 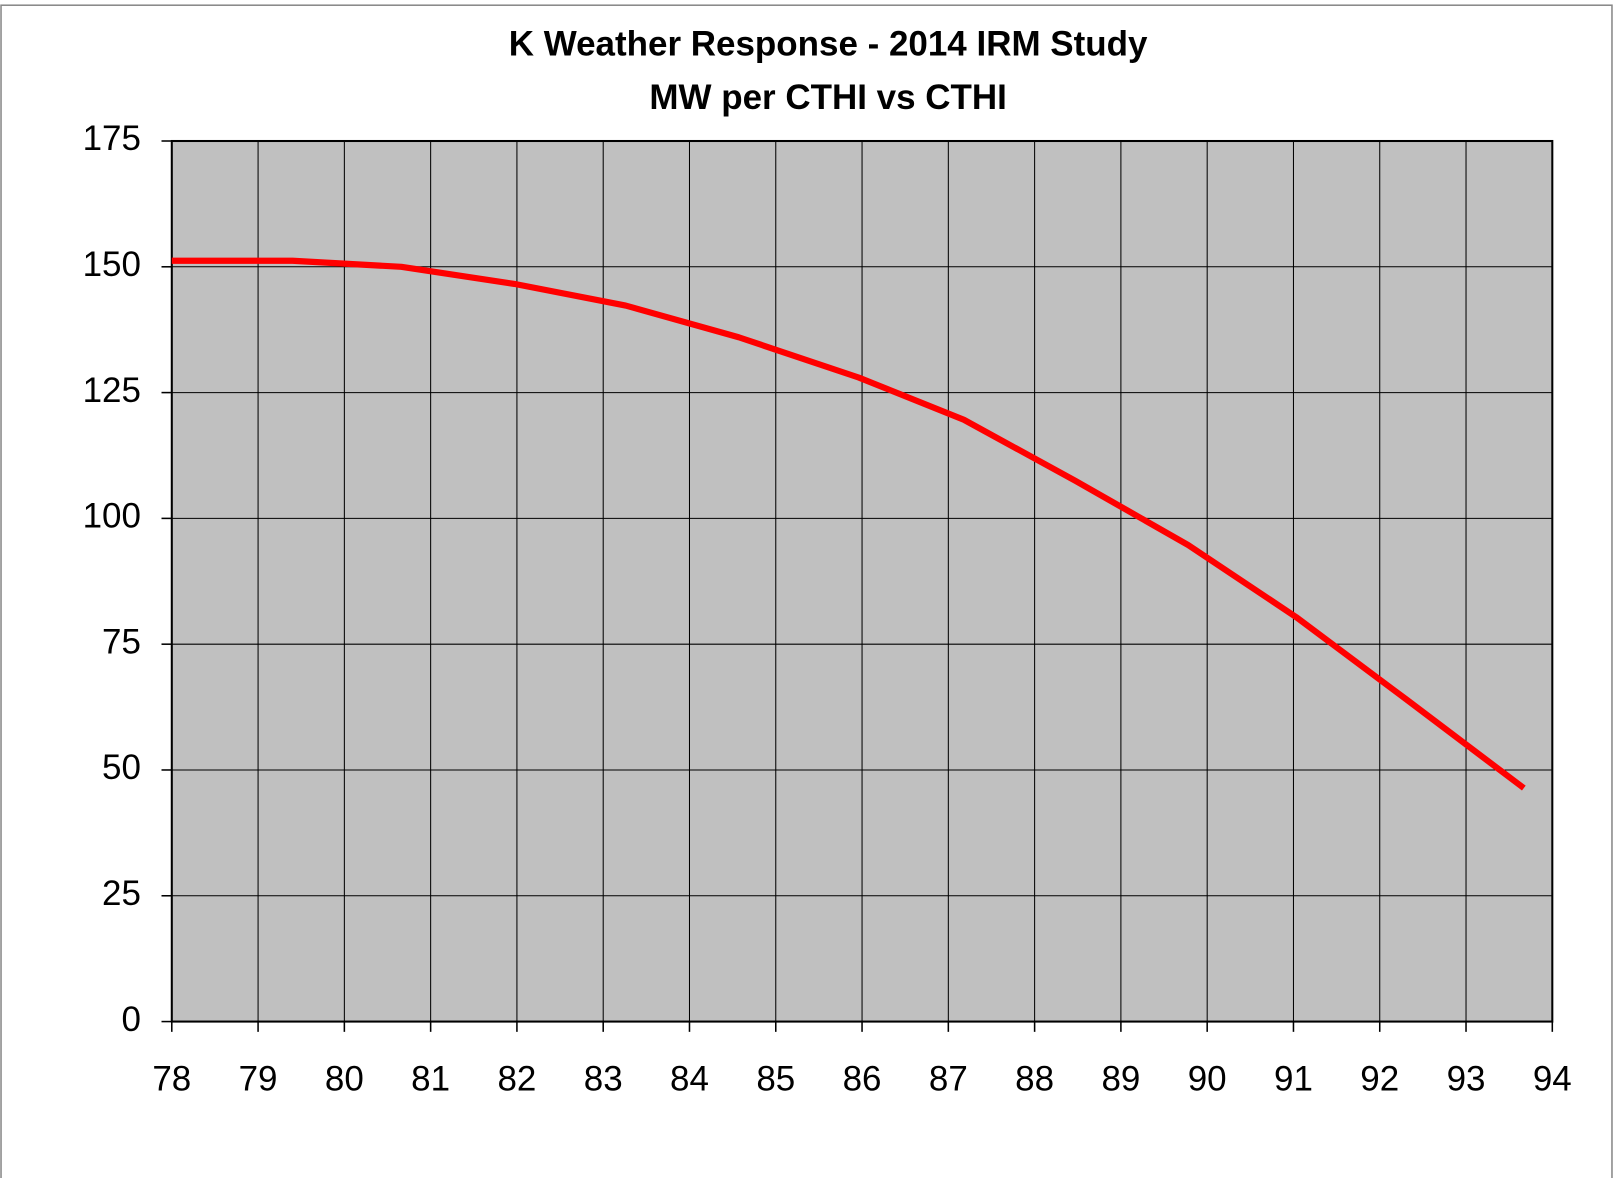 What do you see at coordinates (112, 516) in the screenshot?
I see `y-tick-label: 100` at bounding box center [112, 516].